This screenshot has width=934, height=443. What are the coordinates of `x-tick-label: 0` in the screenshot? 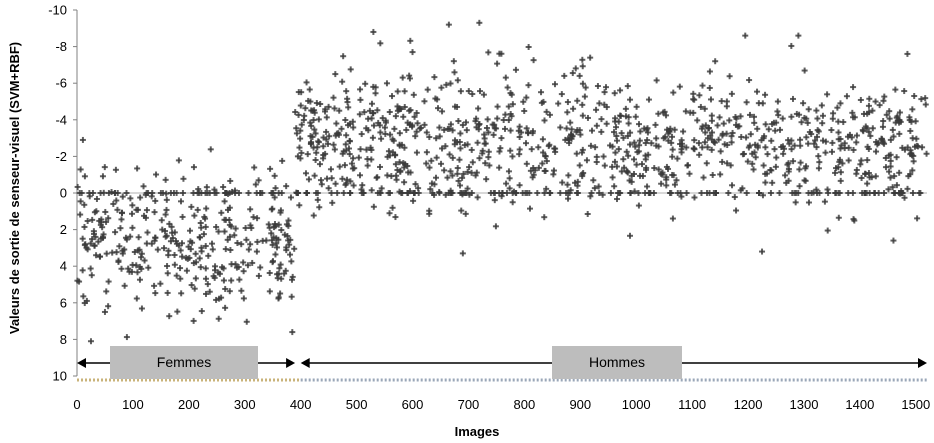 It's located at (76, 404).